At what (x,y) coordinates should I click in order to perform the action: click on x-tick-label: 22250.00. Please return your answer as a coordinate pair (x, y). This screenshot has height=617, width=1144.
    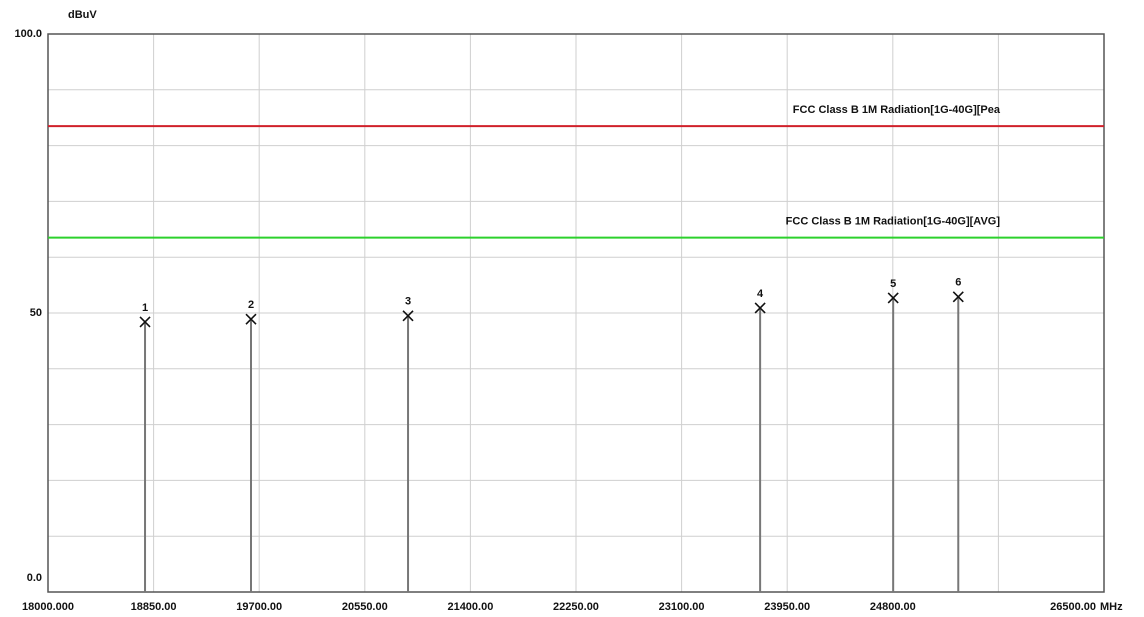
    Looking at the image, I should click on (576, 607).